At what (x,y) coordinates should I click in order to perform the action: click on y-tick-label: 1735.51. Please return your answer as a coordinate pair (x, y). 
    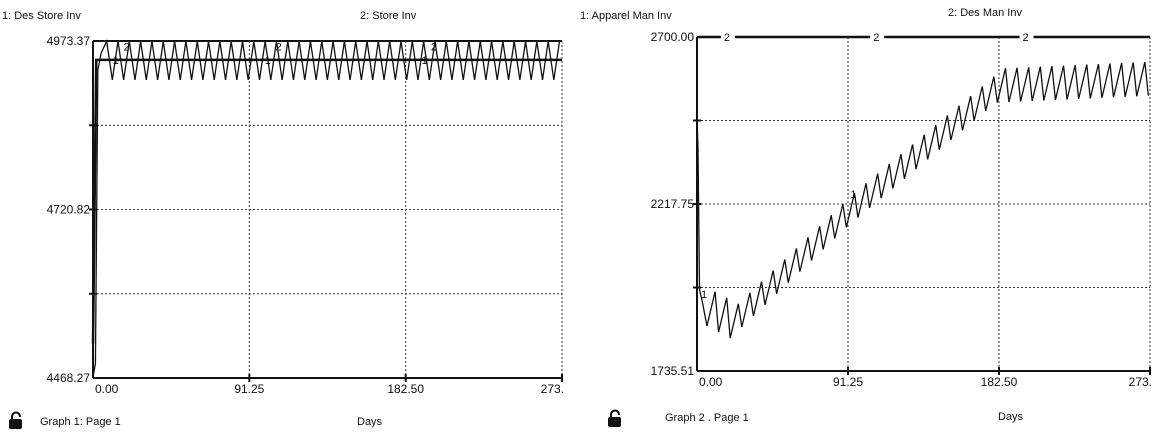
    Looking at the image, I should click on (673, 371).